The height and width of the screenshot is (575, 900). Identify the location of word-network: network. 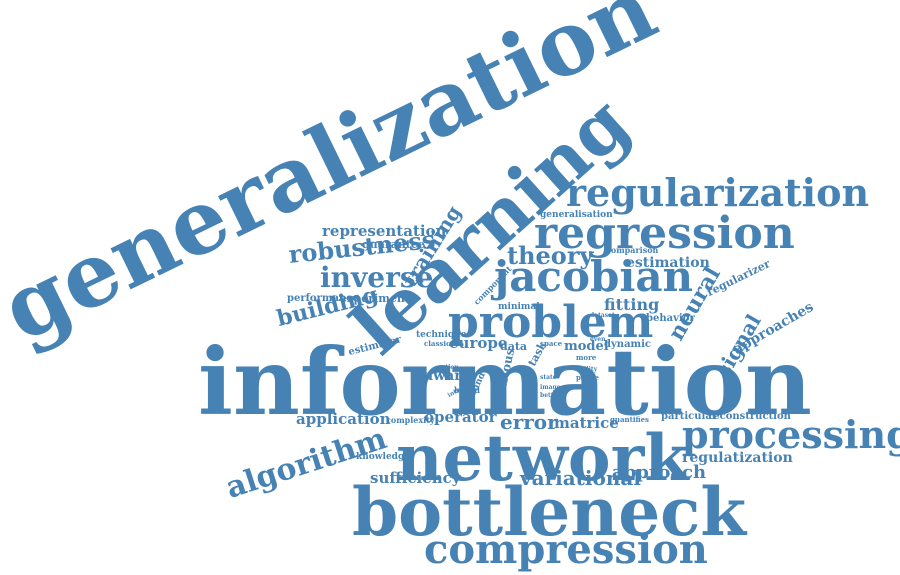
(542, 458).